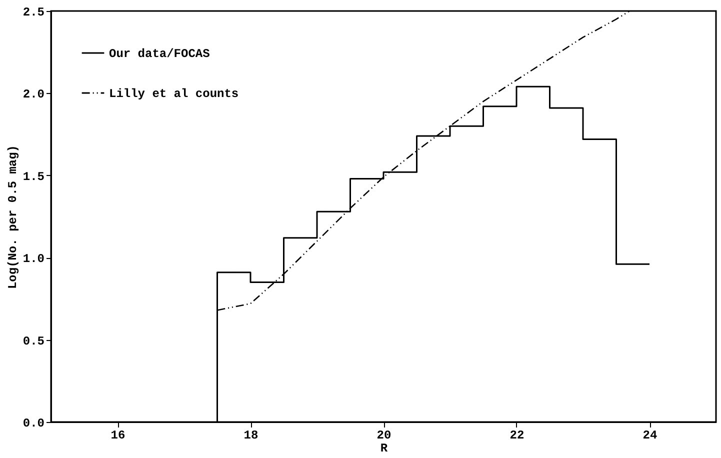  I want to click on x-tick-label: 20, so click(384, 435).